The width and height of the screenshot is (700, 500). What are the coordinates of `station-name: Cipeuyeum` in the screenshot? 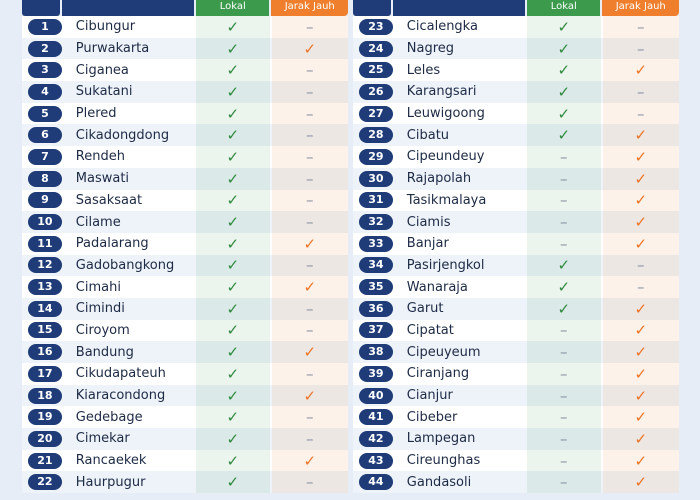 It's located at (443, 352).